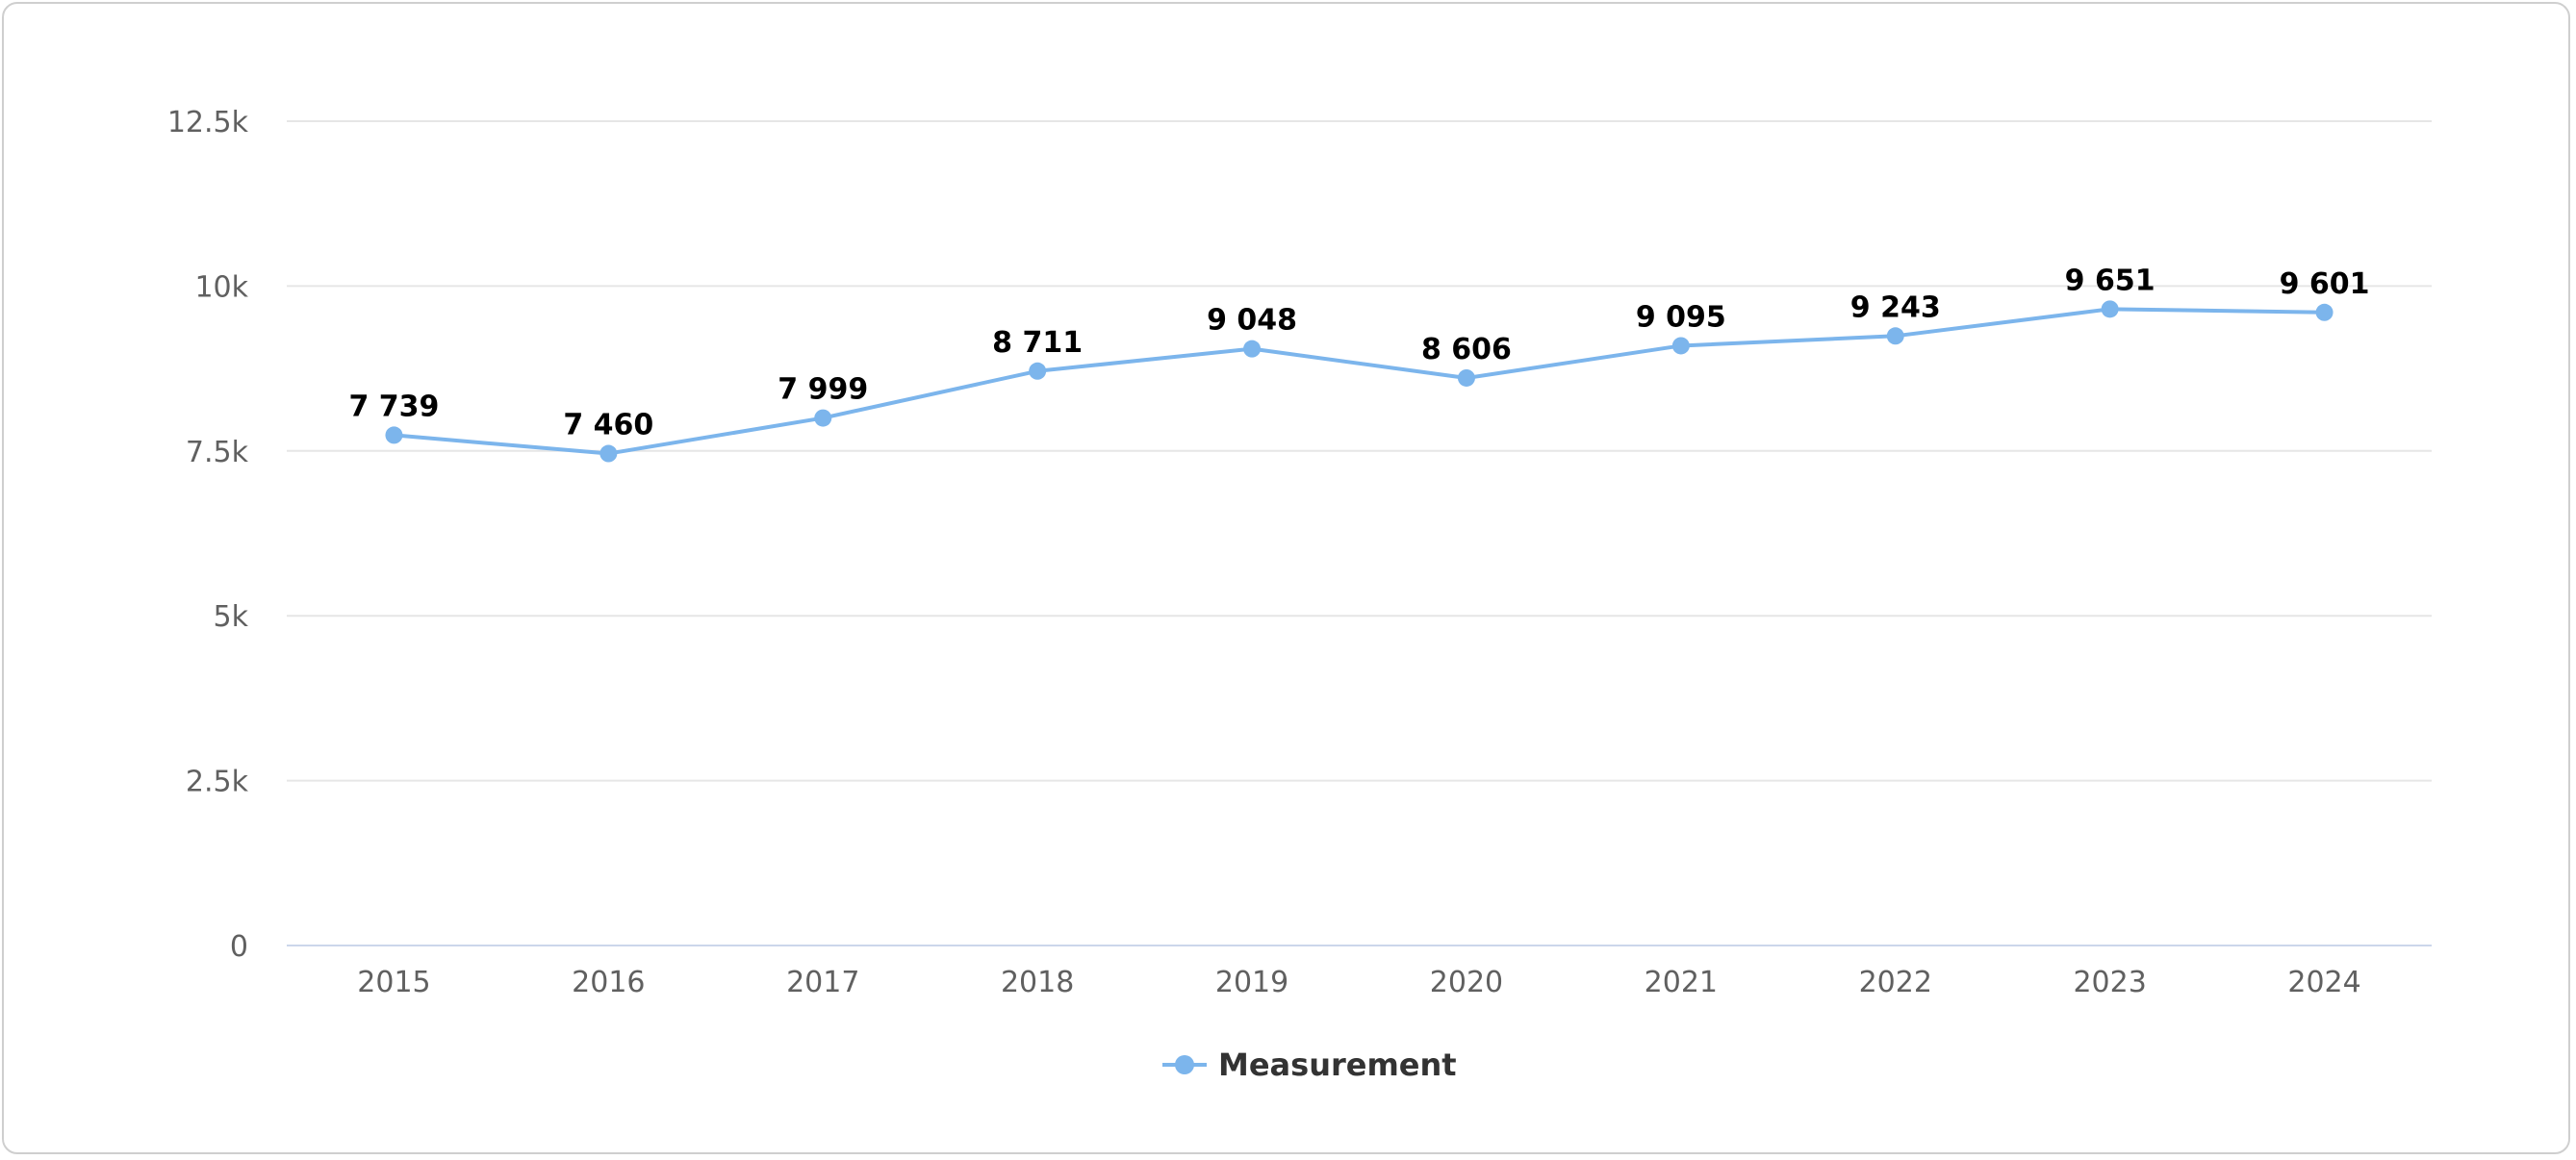 The width and height of the screenshot is (2576, 1160). I want to click on y-tick-label: 5k, so click(231, 617).